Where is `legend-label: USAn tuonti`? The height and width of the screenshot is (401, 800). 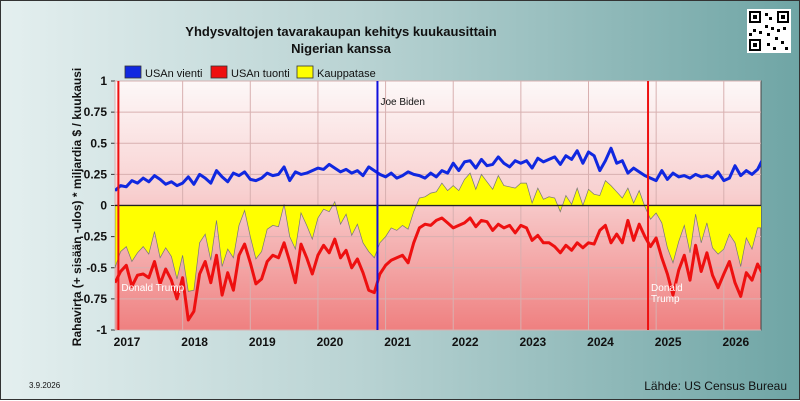 legend-label: USAn tuonti is located at coordinates (260, 74).